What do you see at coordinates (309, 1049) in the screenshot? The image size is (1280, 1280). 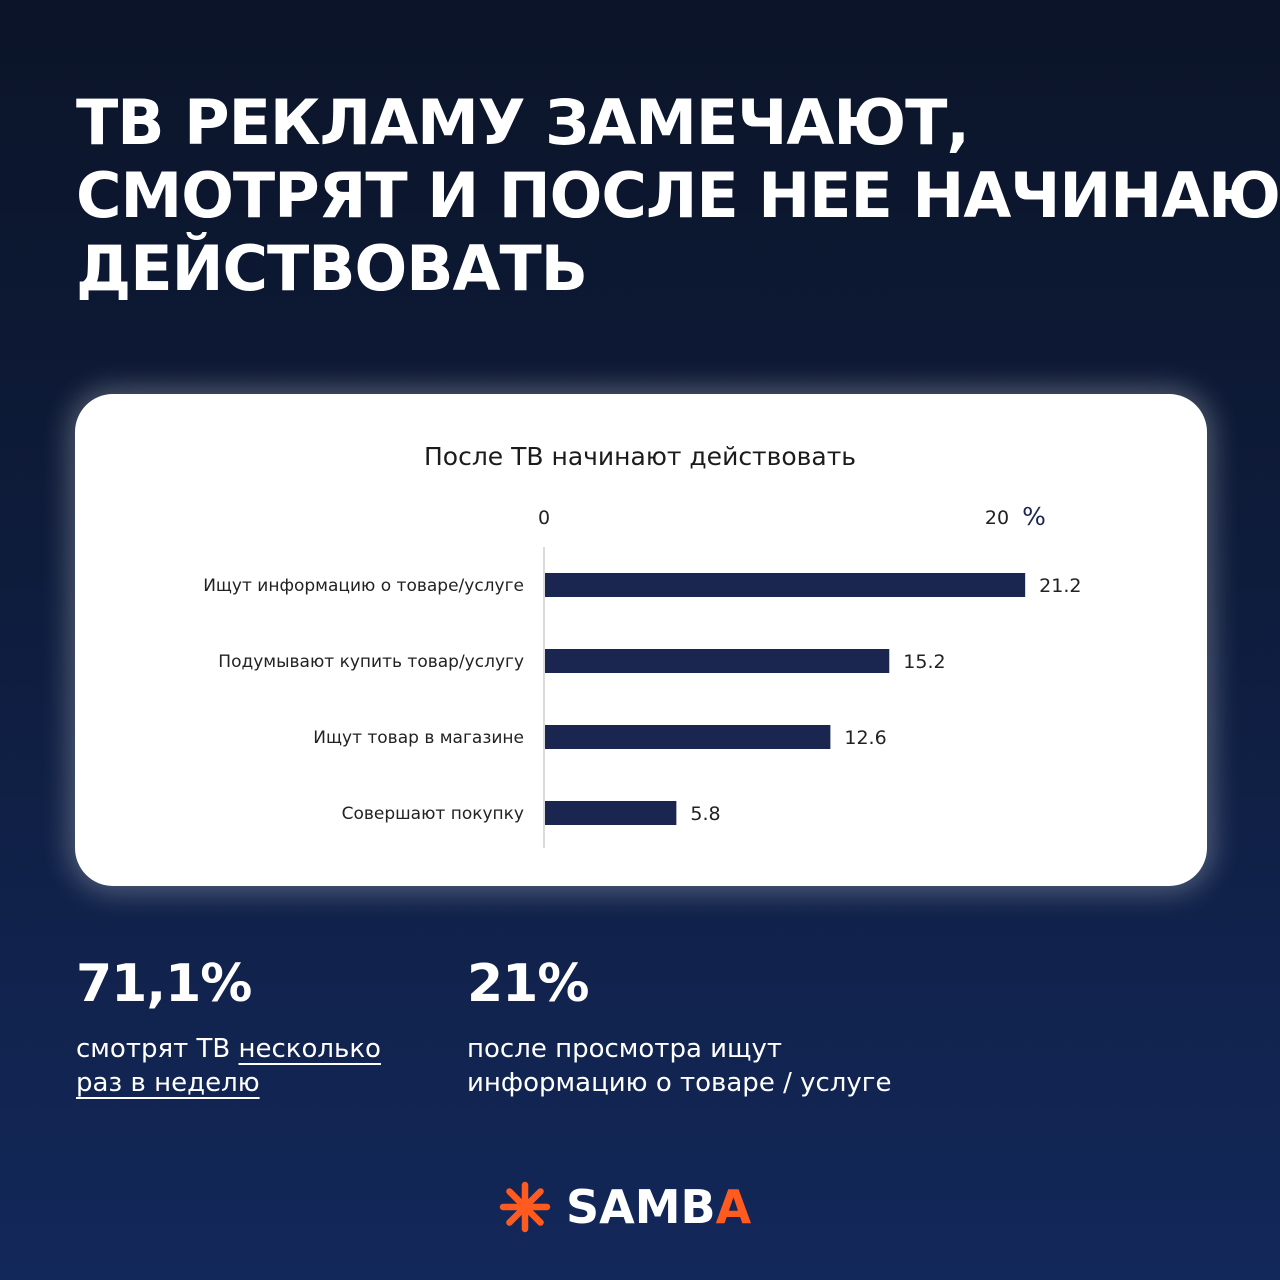 I see `stat-text-underlined: несколько` at bounding box center [309, 1049].